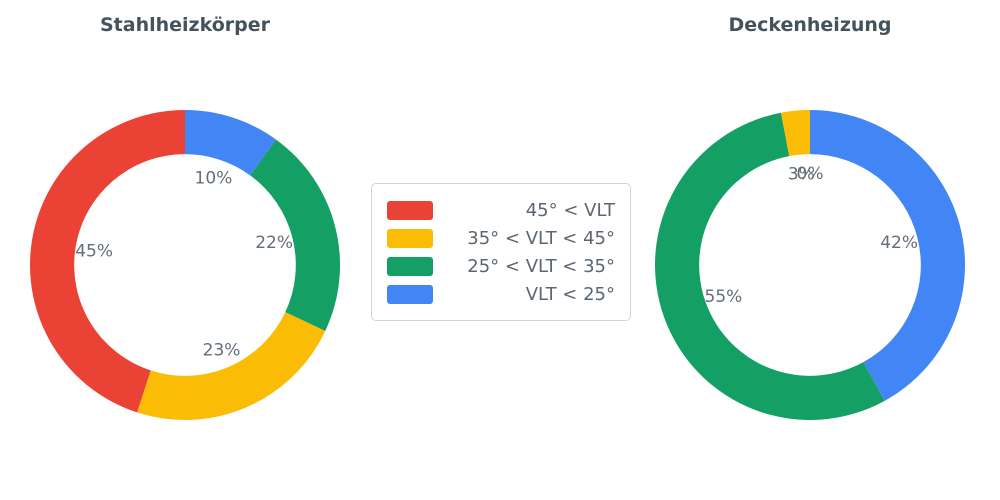 Image resolution: width=1000 pixels, height=500 pixels. What do you see at coordinates (274, 243) in the screenshot?
I see `slice-label: 22%` at bounding box center [274, 243].